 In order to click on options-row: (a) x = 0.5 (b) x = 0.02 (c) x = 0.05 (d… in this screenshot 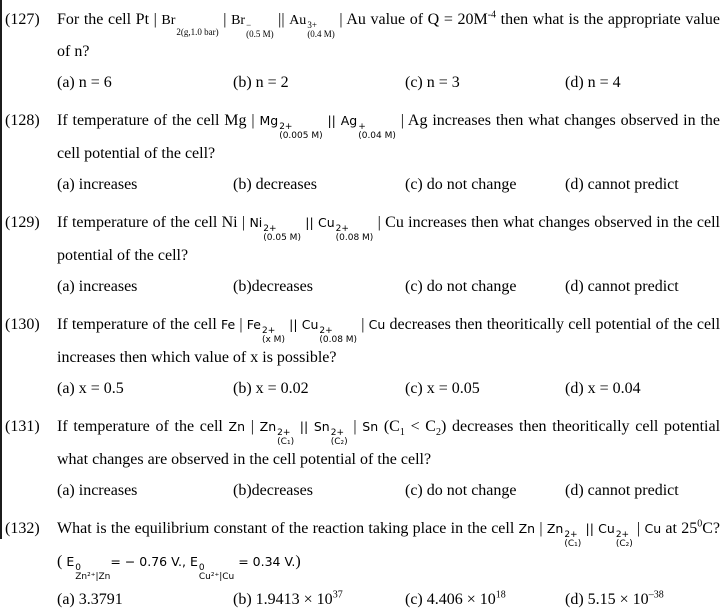, I will do `click(388, 389)`.